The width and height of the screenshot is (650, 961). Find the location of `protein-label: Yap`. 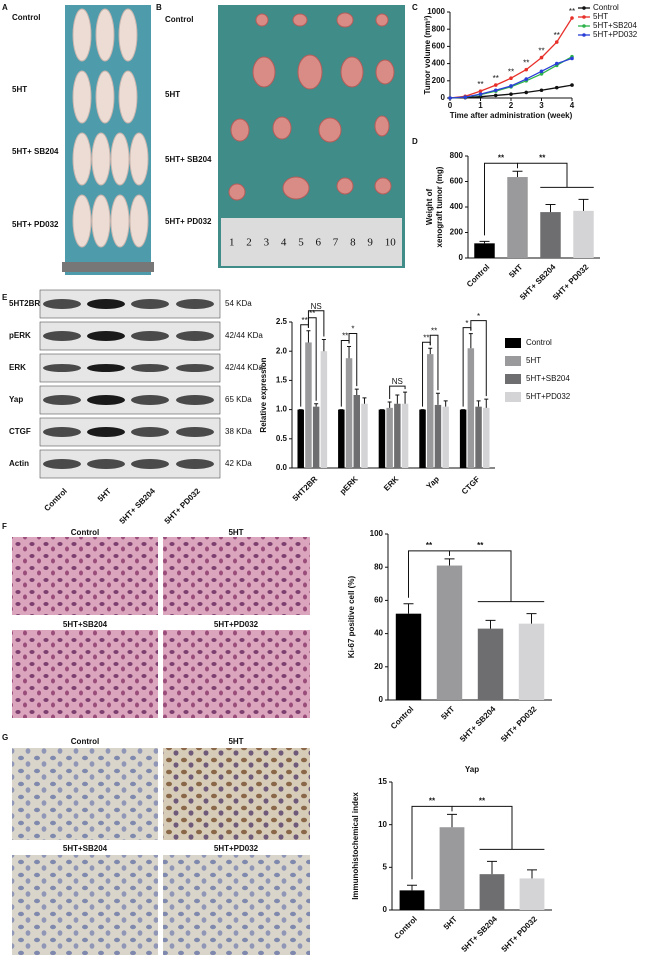

protein-label: Yap is located at coordinates (16, 399).